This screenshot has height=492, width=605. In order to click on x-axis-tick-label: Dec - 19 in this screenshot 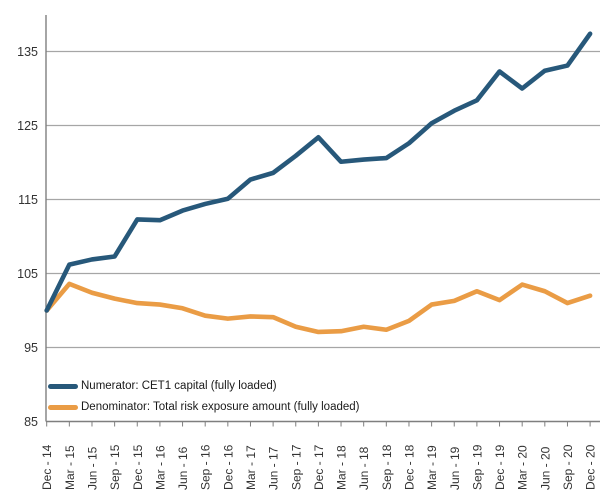, I will do `click(500, 467)`.